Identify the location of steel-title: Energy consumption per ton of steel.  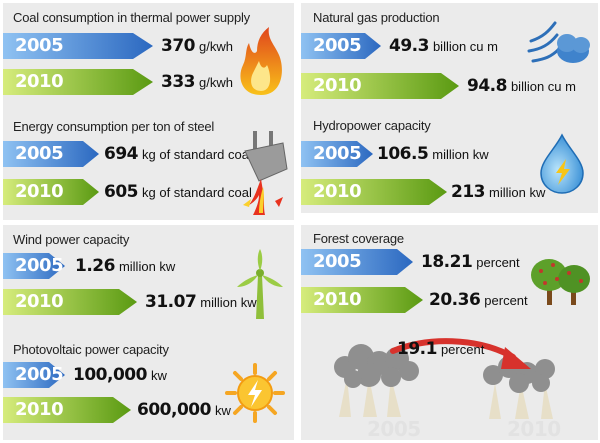
(114, 126).